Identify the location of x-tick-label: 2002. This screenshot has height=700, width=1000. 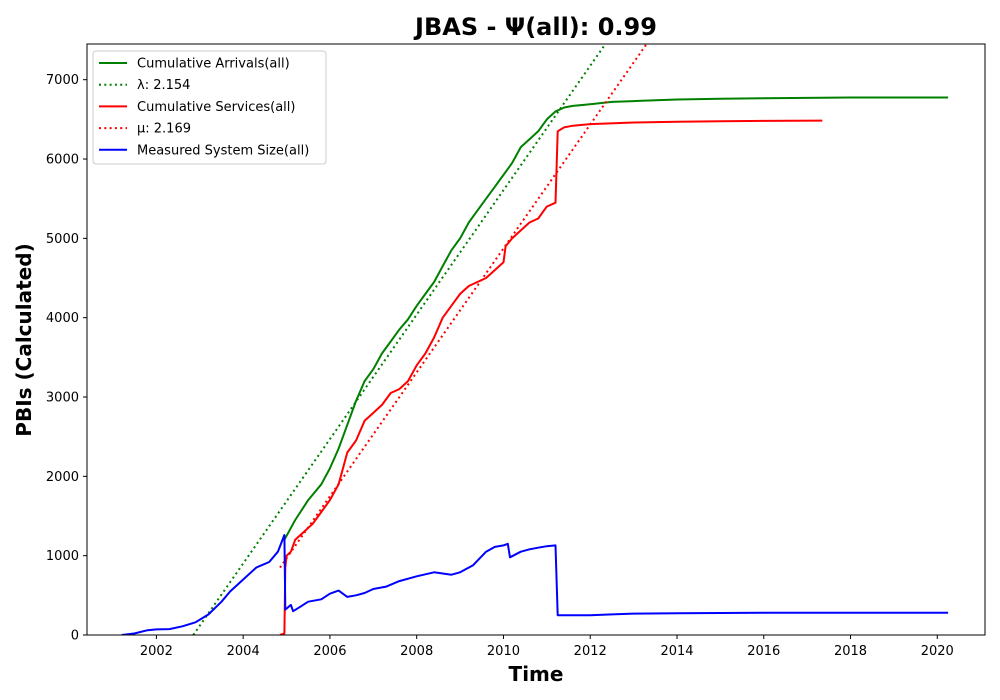
(156, 651).